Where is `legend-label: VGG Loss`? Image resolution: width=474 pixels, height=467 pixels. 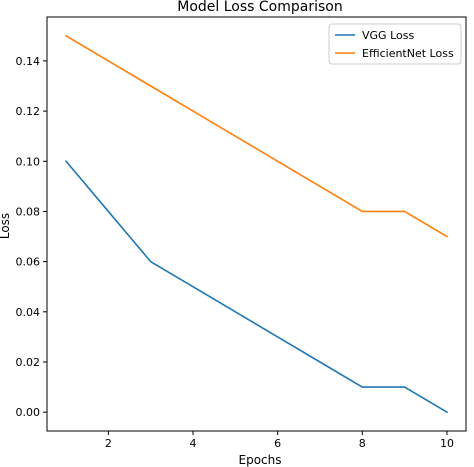 legend-label: VGG Loss is located at coordinates (388, 35).